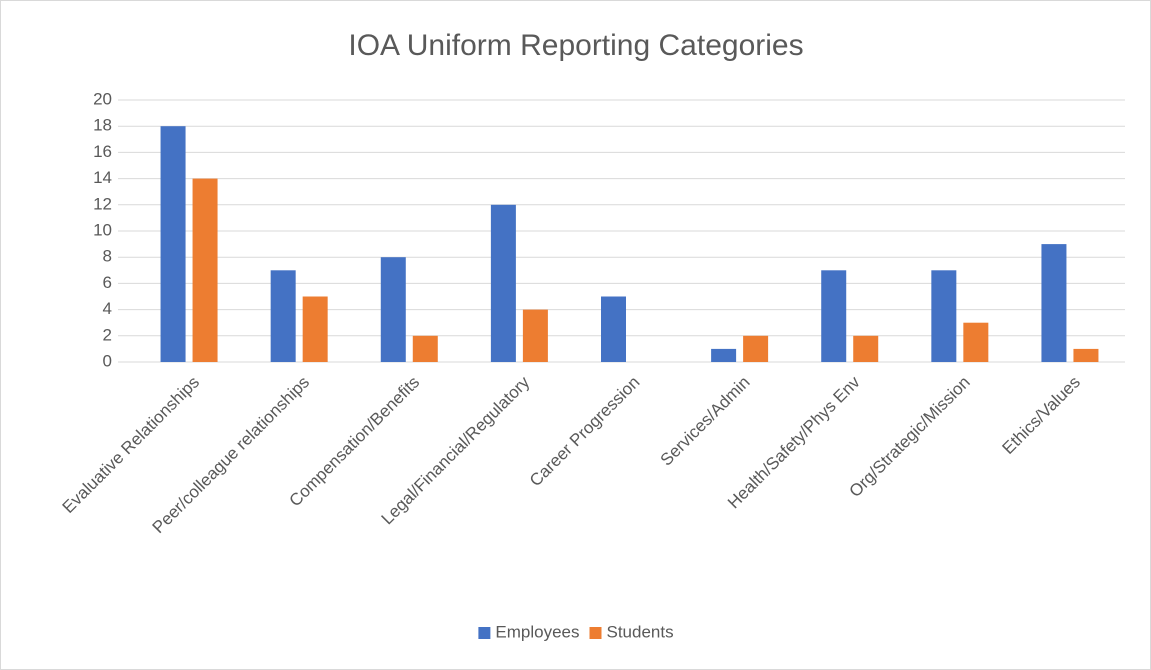 This screenshot has height=670, width=1151. What do you see at coordinates (102, 151) in the screenshot?
I see `y-tick-label: 16` at bounding box center [102, 151].